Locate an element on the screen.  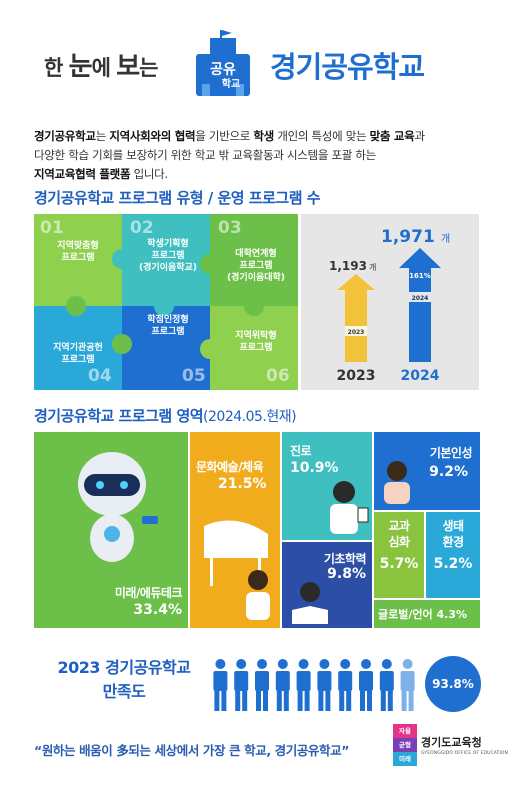
piece-label-04: 지역기관공헌 프로그램 is located at coordinates (78, 354).